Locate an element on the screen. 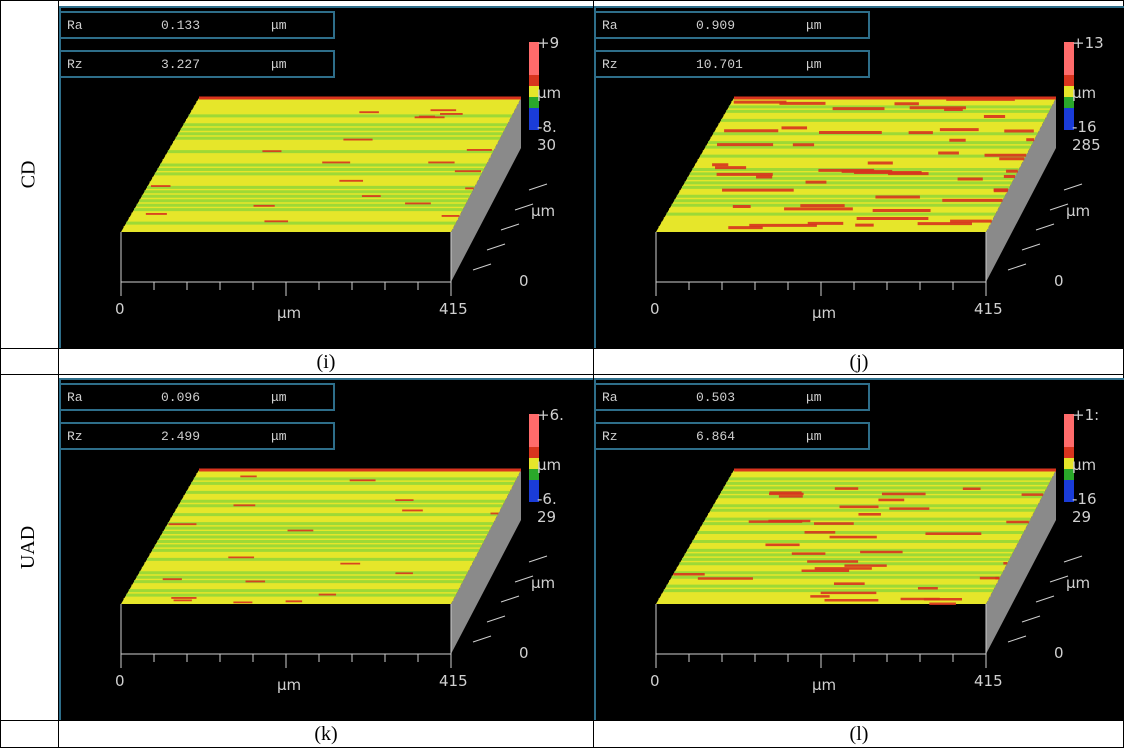 This screenshot has height=748, width=1124. scale-bottom-label: -6. is located at coordinates (547, 499).